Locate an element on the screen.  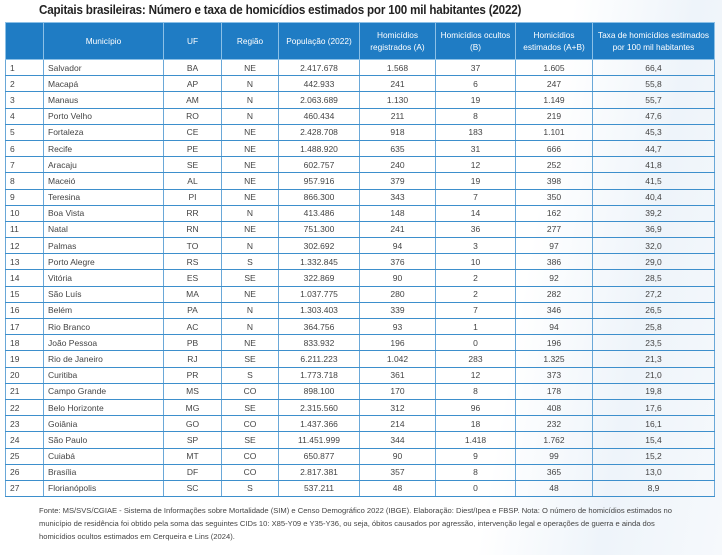
cell-uf: PB is located at coordinates (192, 343).